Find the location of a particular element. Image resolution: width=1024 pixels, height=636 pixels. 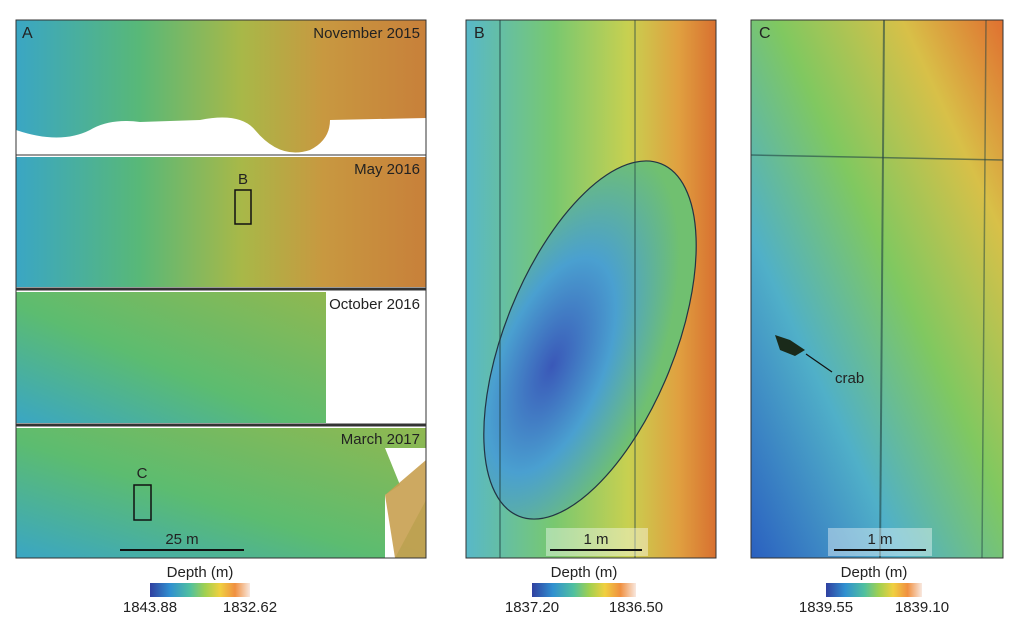

inset-label: C is located at coordinates (142, 473).